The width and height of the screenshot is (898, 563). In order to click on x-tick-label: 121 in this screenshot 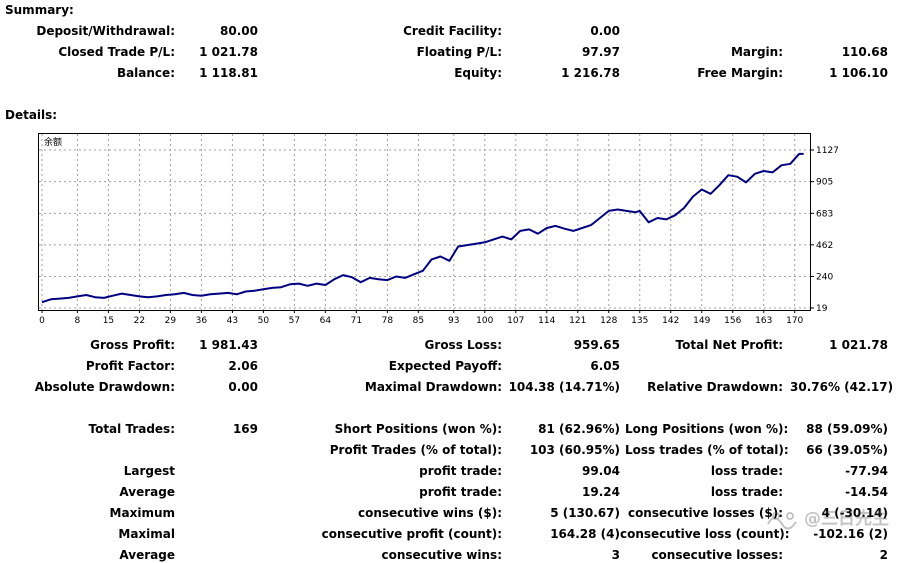, I will do `click(577, 321)`.